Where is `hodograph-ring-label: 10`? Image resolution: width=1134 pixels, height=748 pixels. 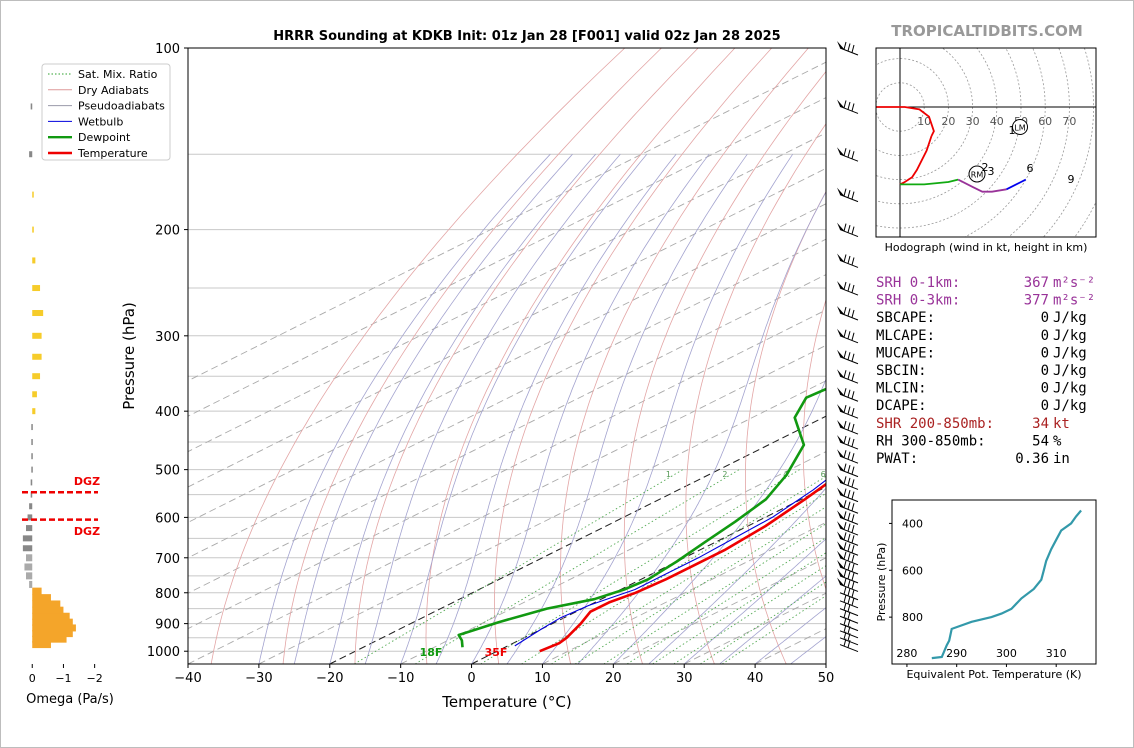
hodograph-ring-label: 10 is located at coordinates (924, 121).